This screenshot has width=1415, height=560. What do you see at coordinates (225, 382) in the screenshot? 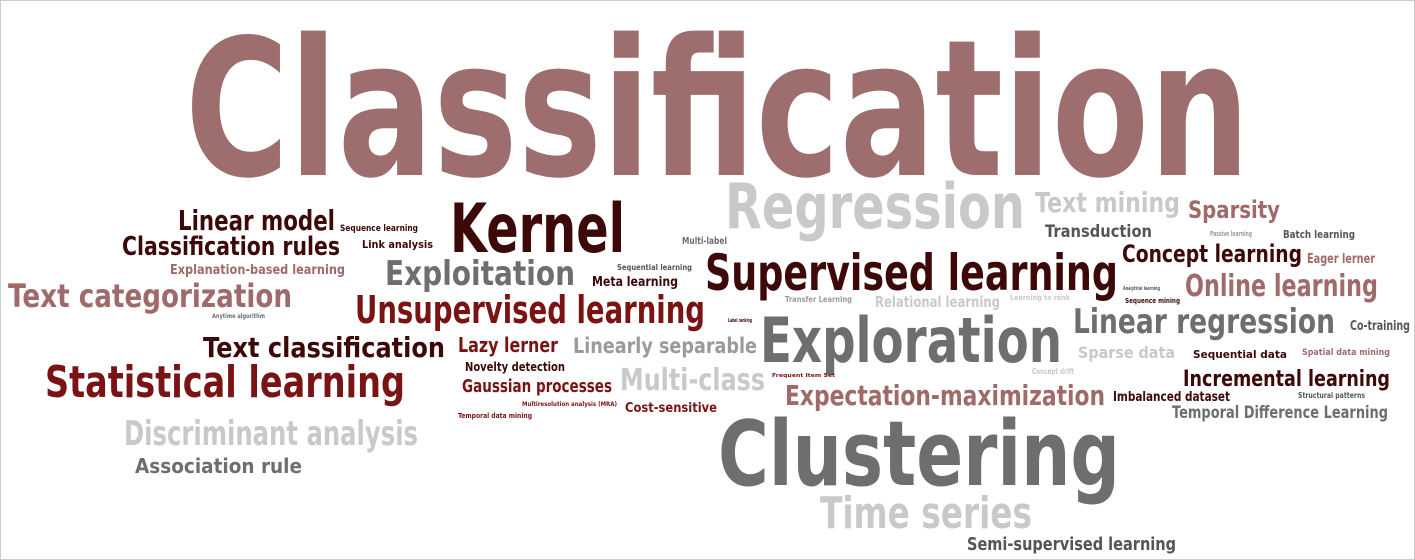
I see `word: Statistical learning` at bounding box center [225, 382].